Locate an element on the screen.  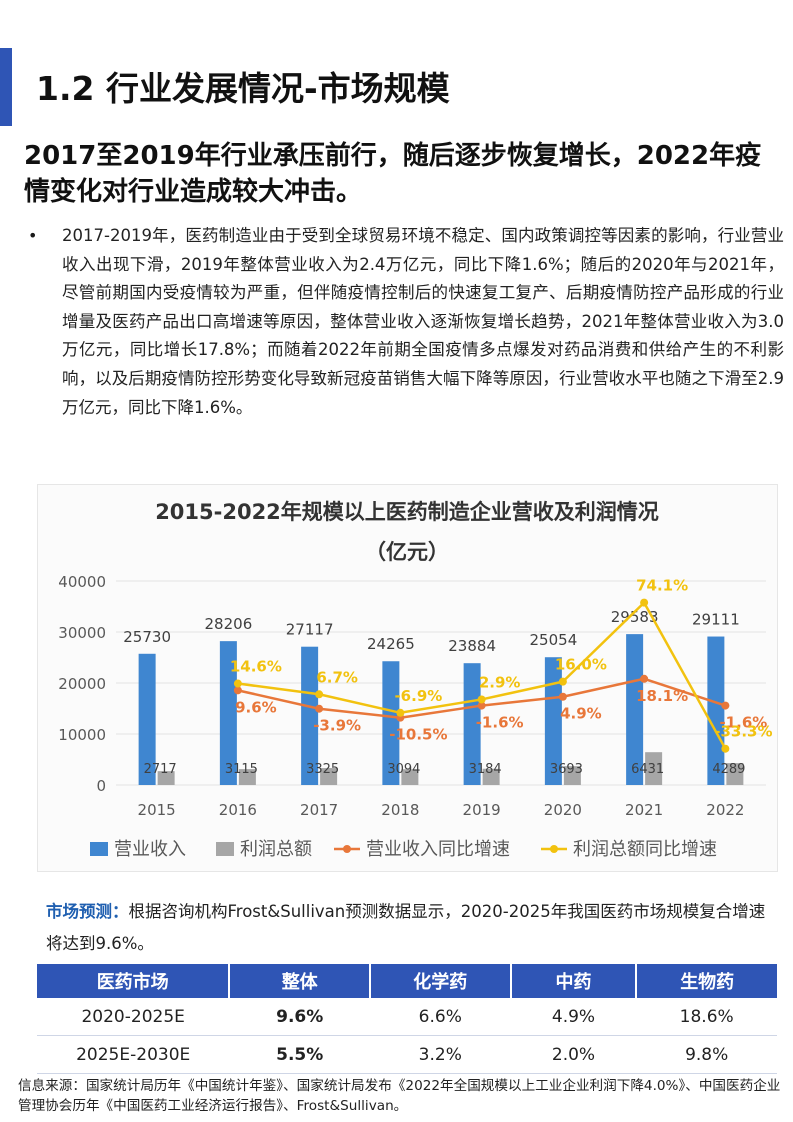
legend-label: 营业收入 is located at coordinates (150, 849).